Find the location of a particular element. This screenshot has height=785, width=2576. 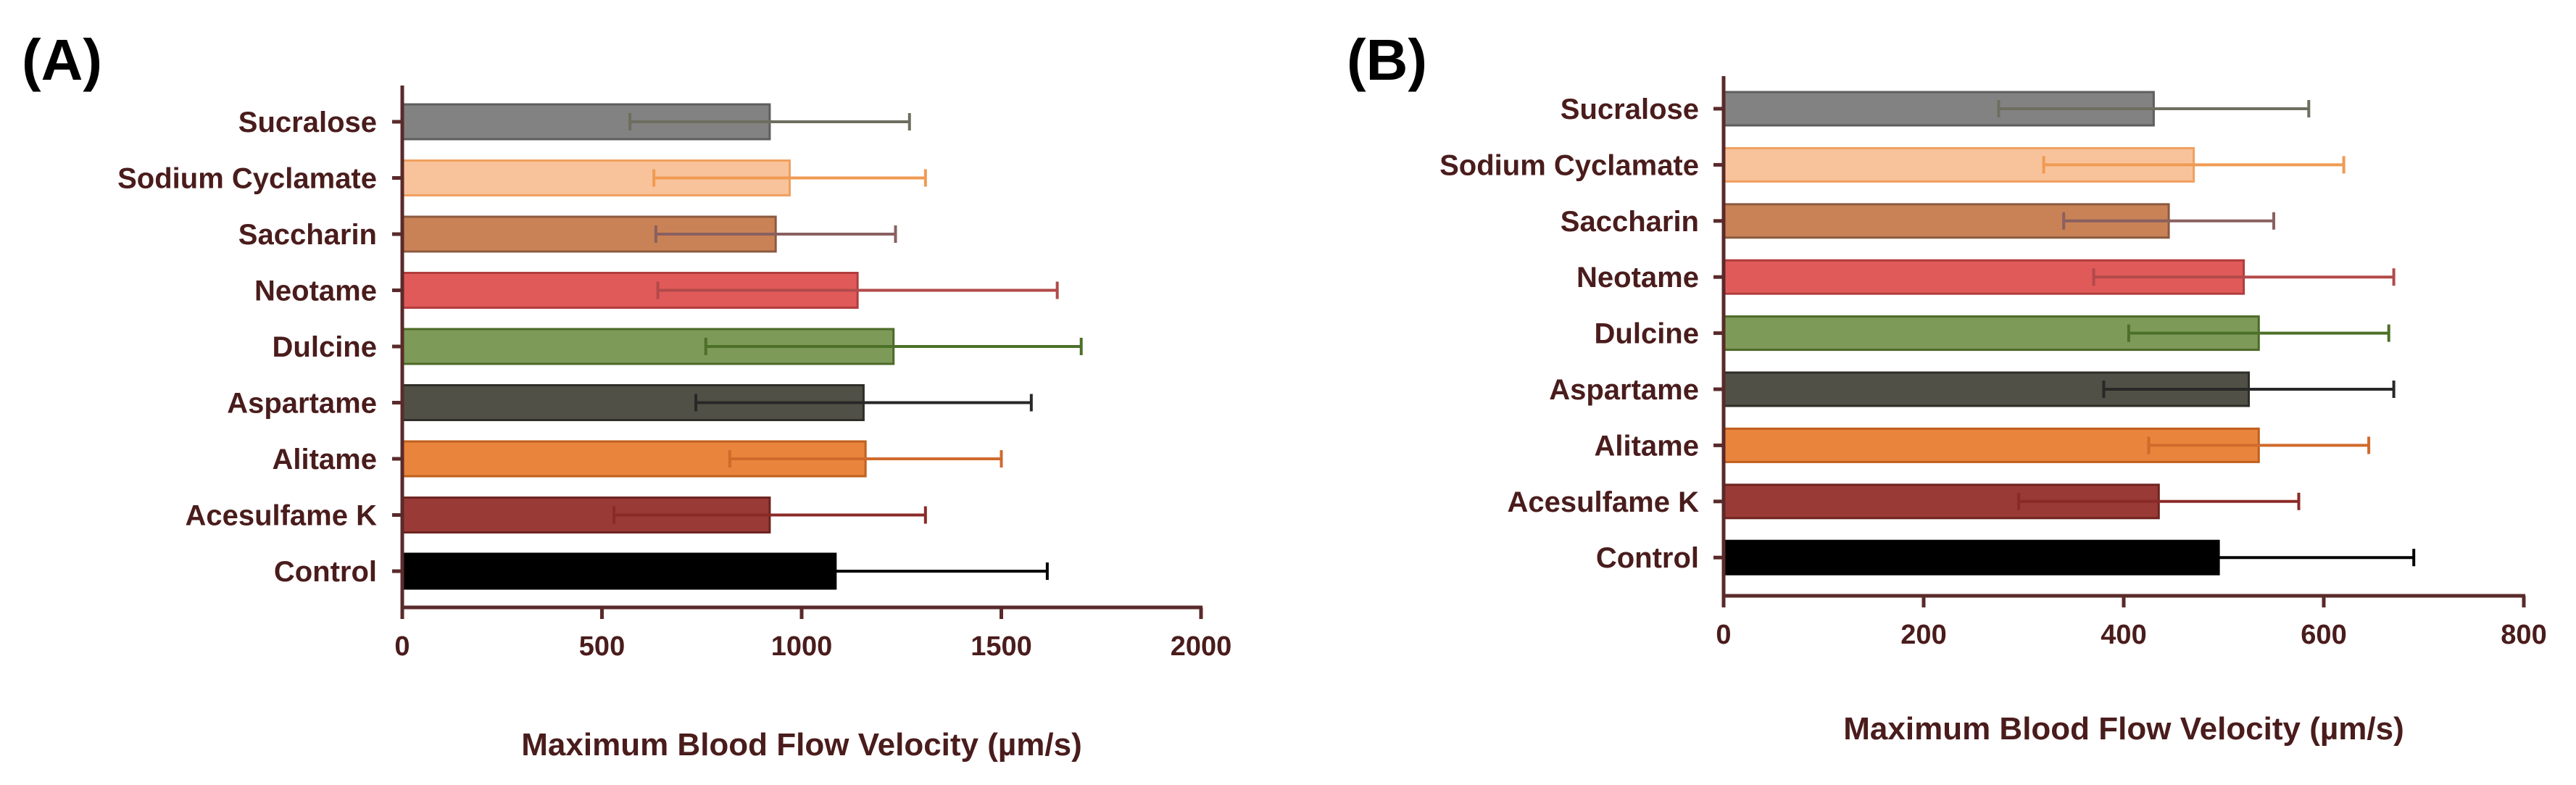

category-label-a-acesulfame-k: Acesulfame K is located at coordinates (281, 516).